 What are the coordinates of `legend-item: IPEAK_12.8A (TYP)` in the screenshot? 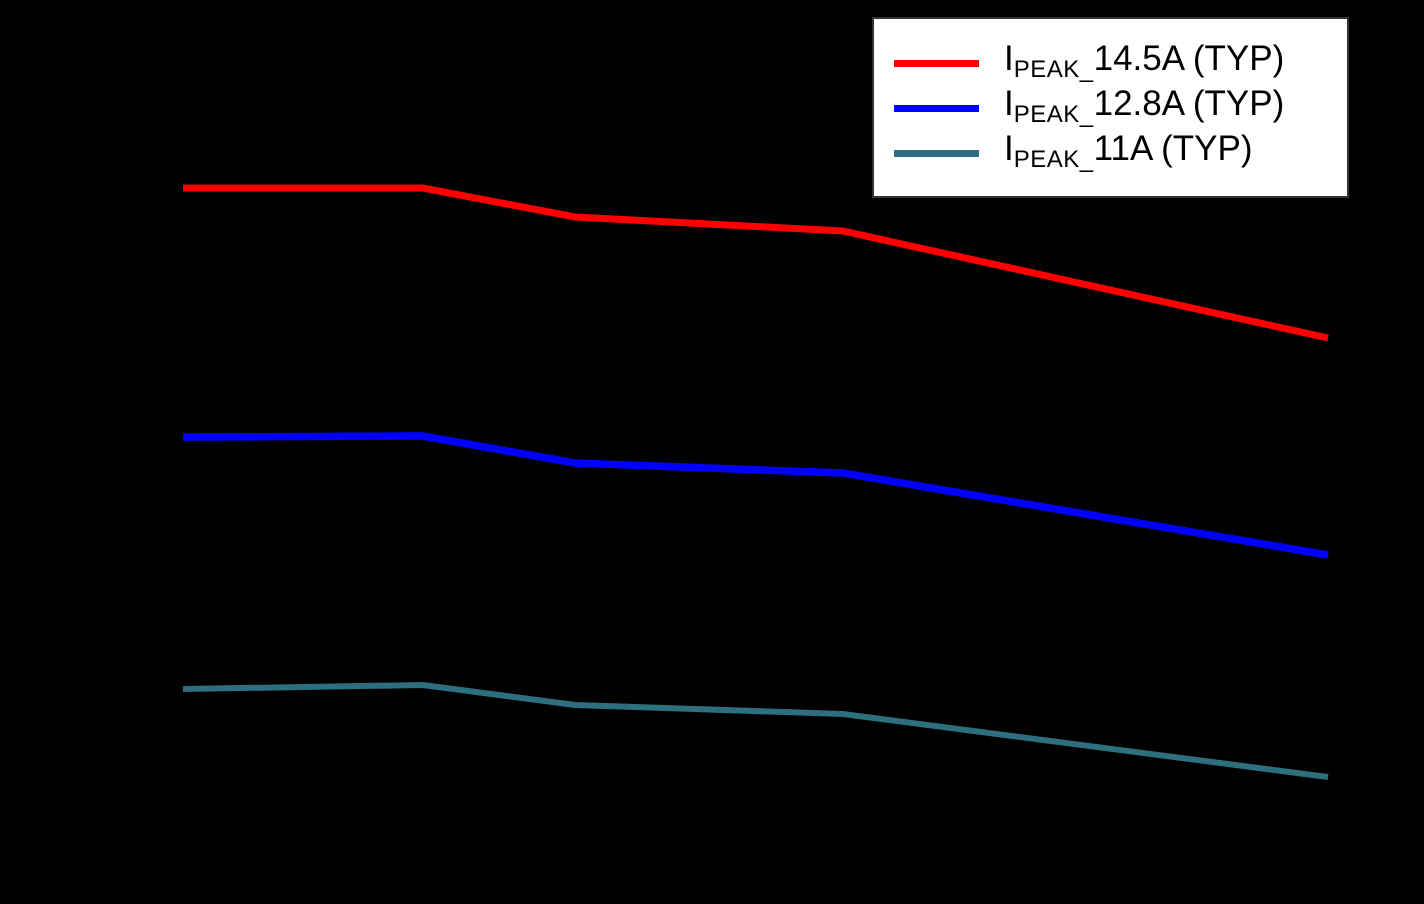 It's located at (1110, 107).